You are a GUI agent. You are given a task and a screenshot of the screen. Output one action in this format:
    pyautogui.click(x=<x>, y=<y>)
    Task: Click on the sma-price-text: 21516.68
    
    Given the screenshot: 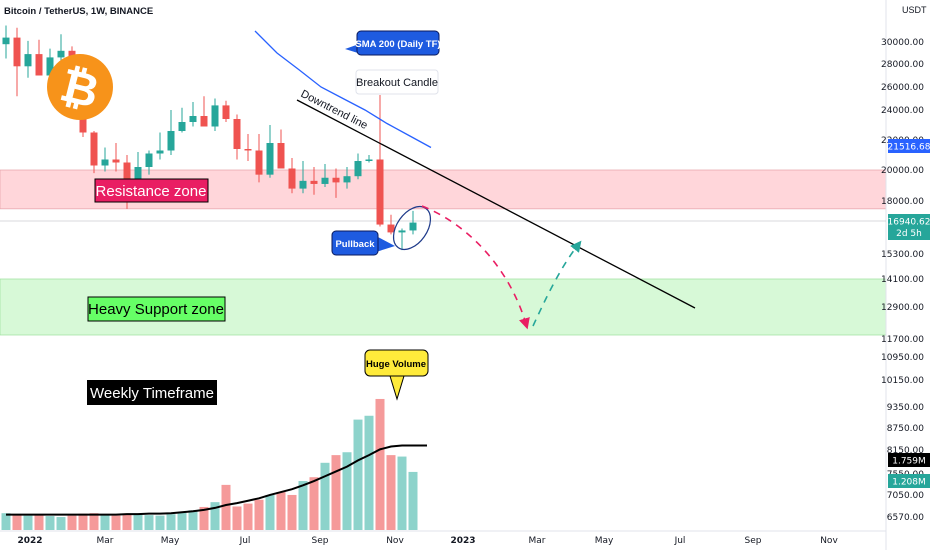 What is the action you would take?
    pyautogui.click(x=909, y=148)
    